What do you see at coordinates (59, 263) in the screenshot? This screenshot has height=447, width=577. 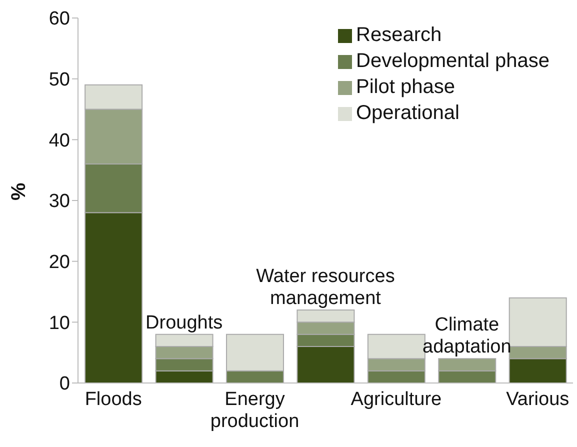 I see `y-tick-label: 20` at bounding box center [59, 263].